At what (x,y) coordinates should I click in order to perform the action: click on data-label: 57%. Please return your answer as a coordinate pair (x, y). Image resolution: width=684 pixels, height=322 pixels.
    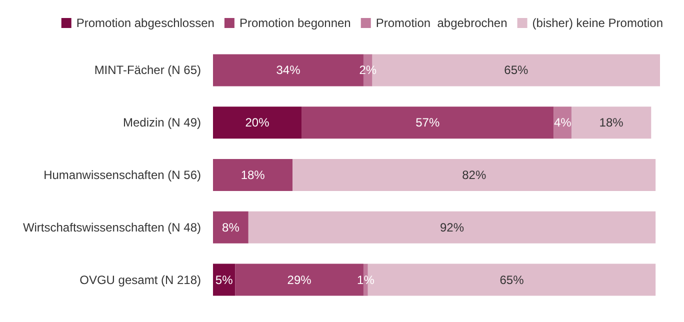
    Looking at the image, I should click on (428, 123).